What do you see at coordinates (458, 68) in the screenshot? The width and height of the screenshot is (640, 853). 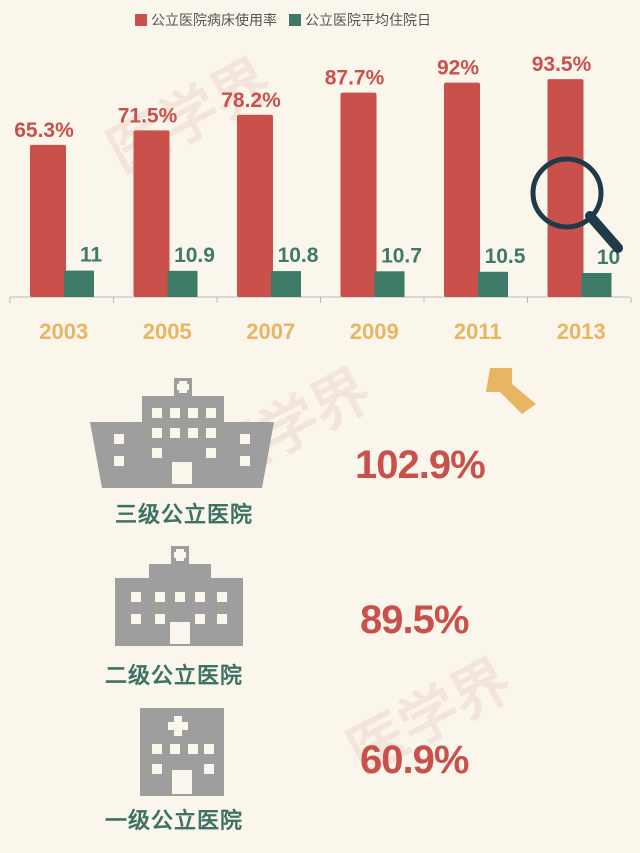 I see `data-label-bed-rate: 92%` at bounding box center [458, 68].